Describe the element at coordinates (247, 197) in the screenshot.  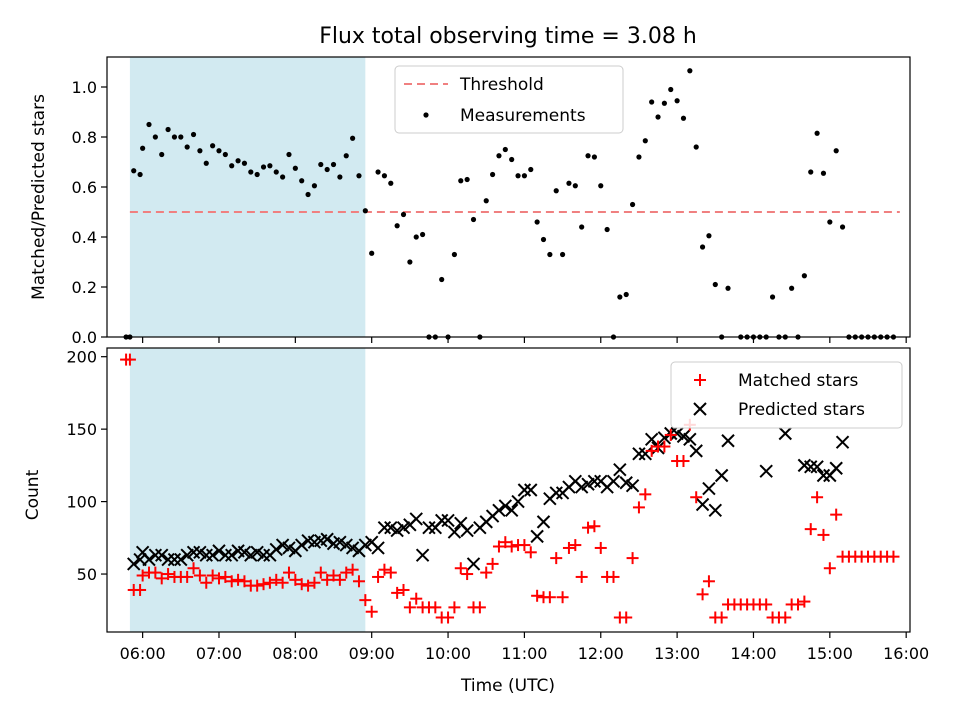
I see `top-shaded-window` at that location.